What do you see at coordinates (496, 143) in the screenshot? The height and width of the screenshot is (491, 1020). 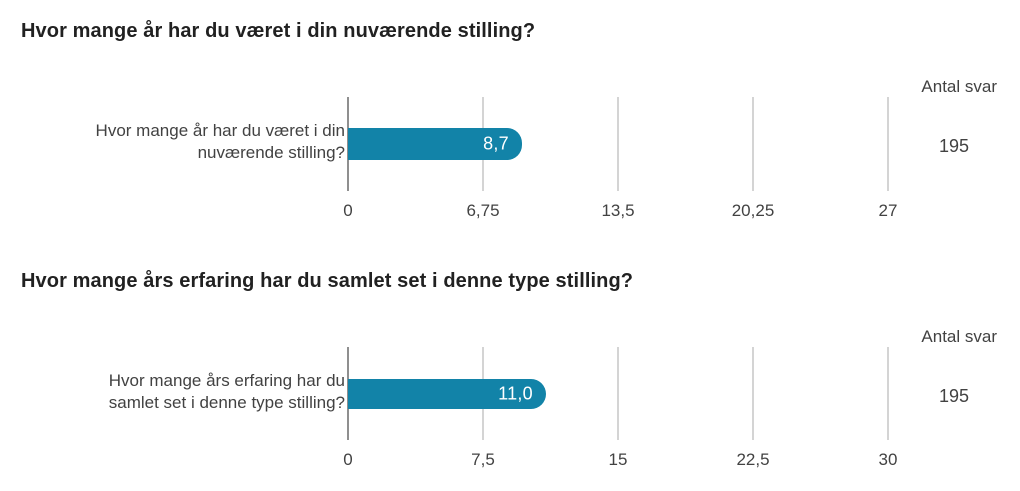 I see `bar-value-label: 8,7` at bounding box center [496, 143].